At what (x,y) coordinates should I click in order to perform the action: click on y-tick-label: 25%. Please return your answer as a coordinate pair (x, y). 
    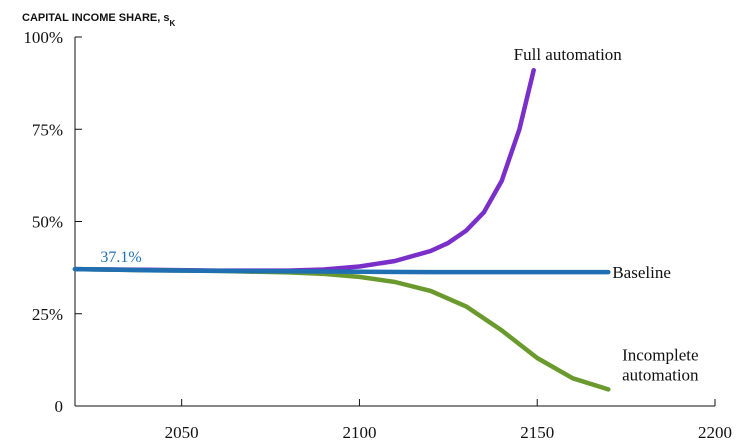
    Looking at the image, I should click on (47, 314).